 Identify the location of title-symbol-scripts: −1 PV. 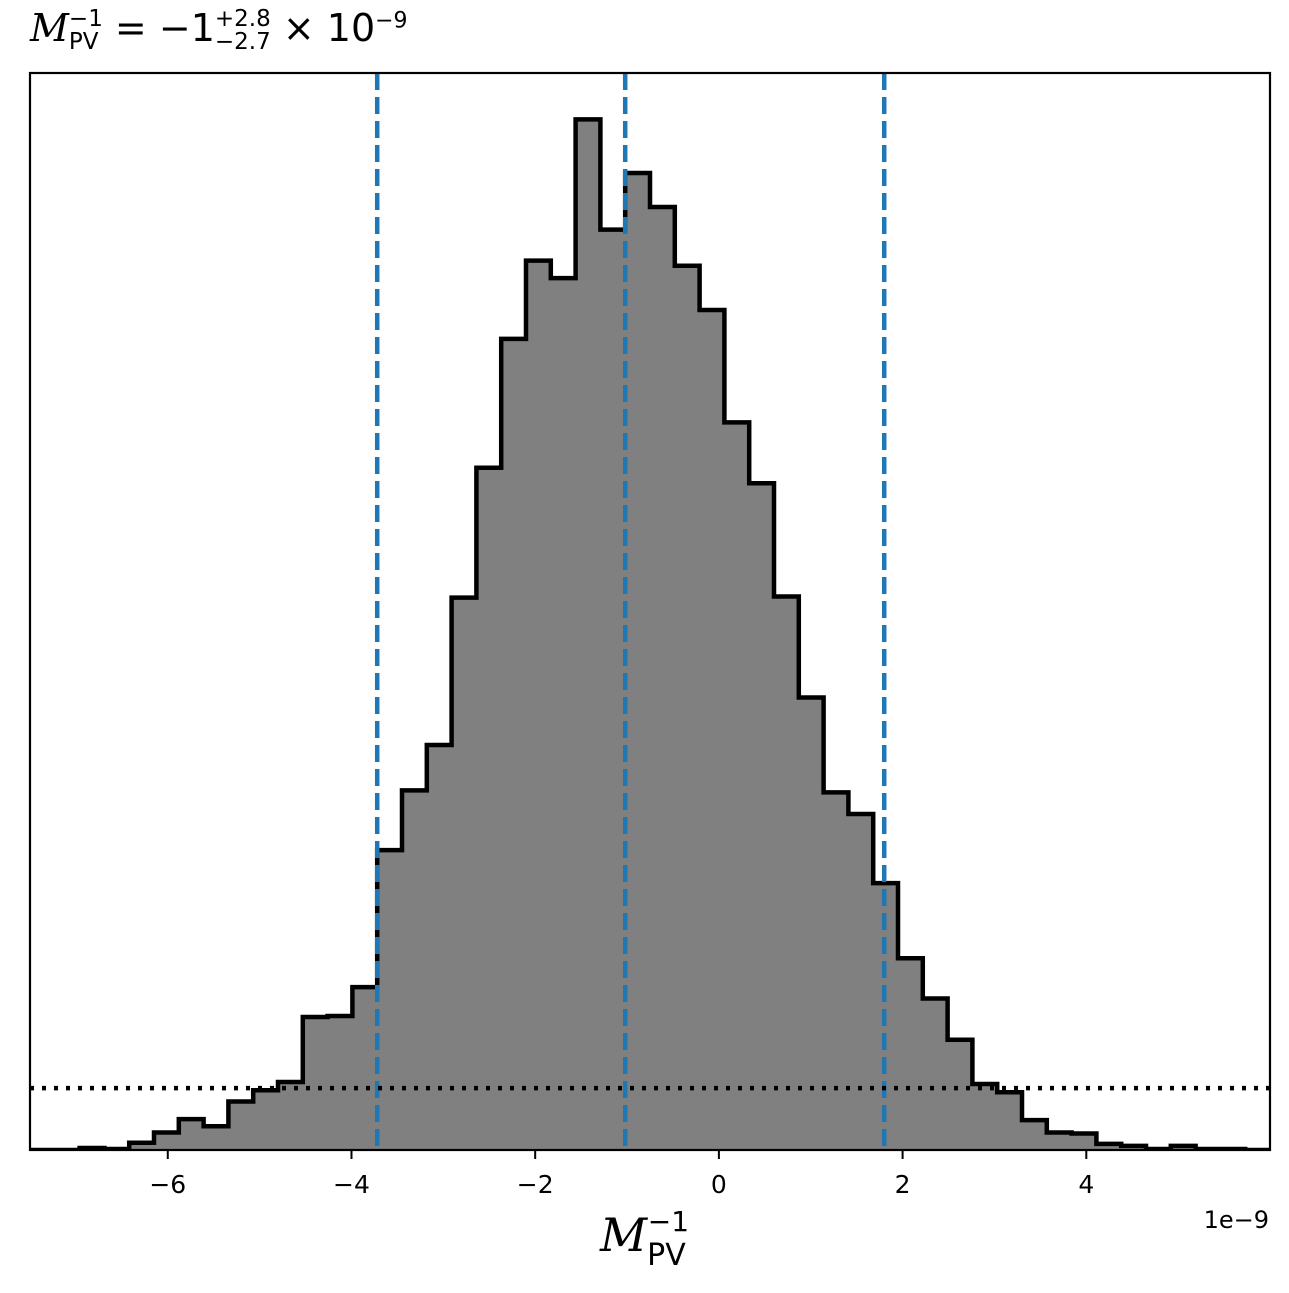
(85, 30).